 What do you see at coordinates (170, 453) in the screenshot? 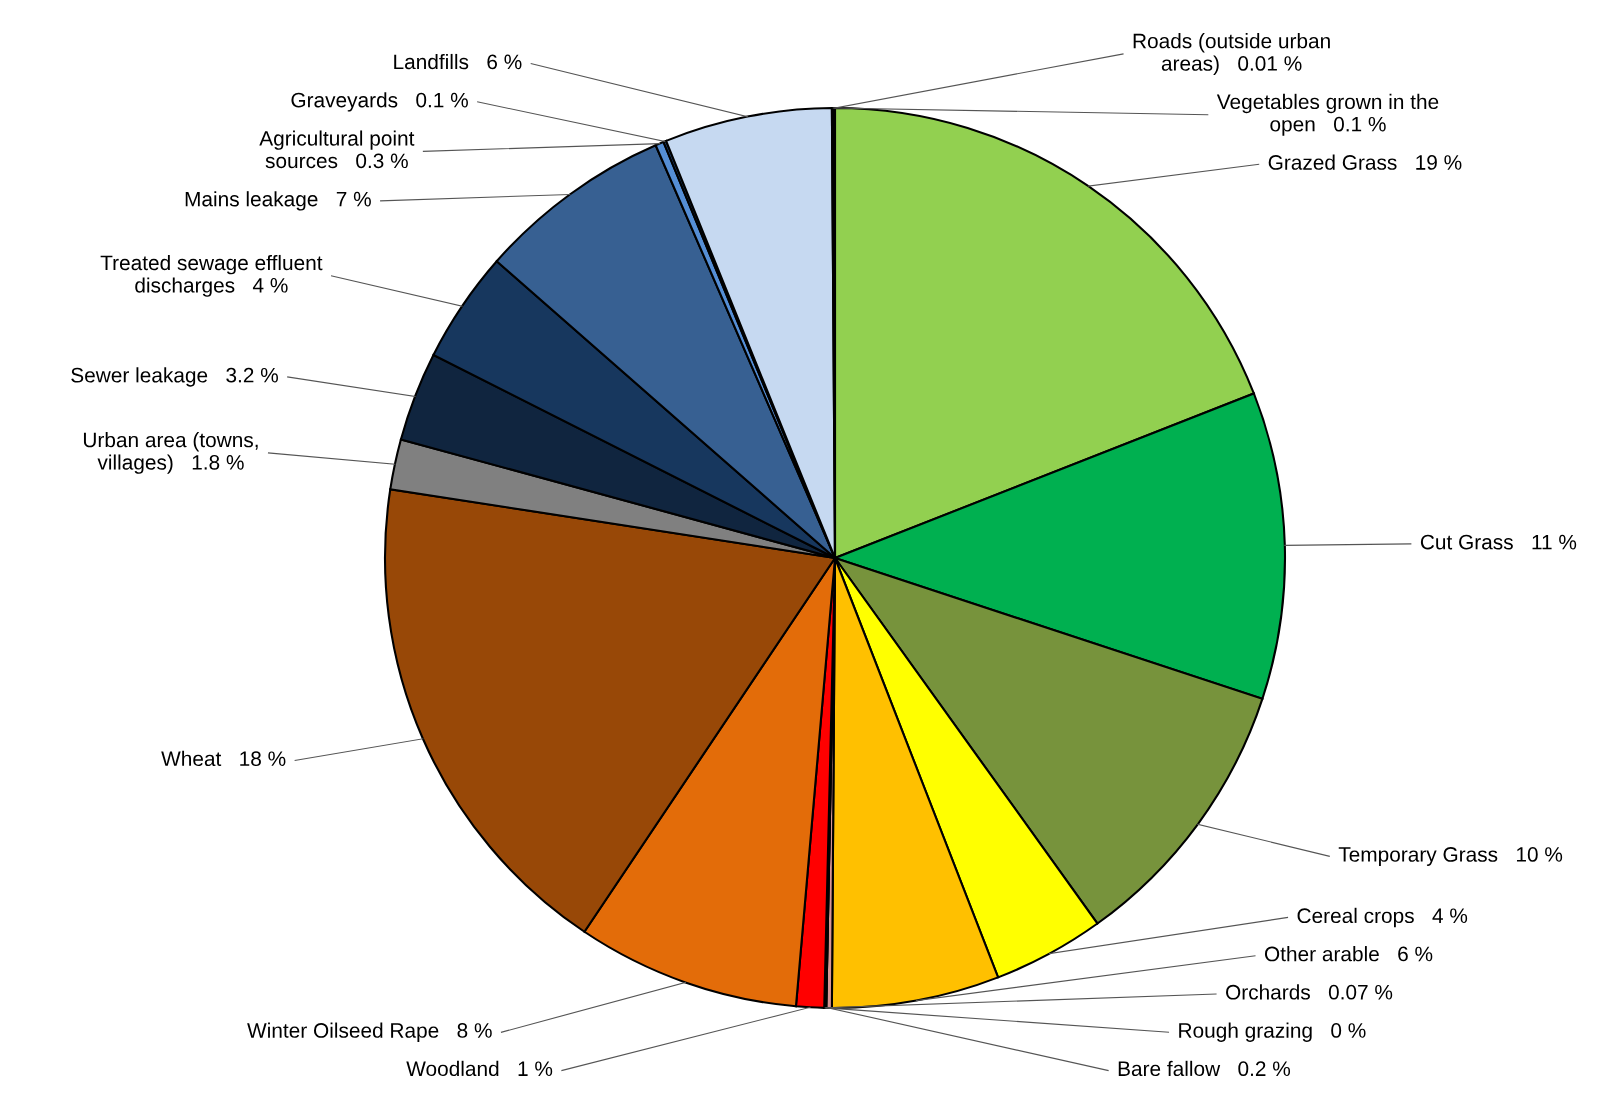
I see `slice-label: Urban area (towns, villages) 1.8 %` at bounding box center [170, 453].